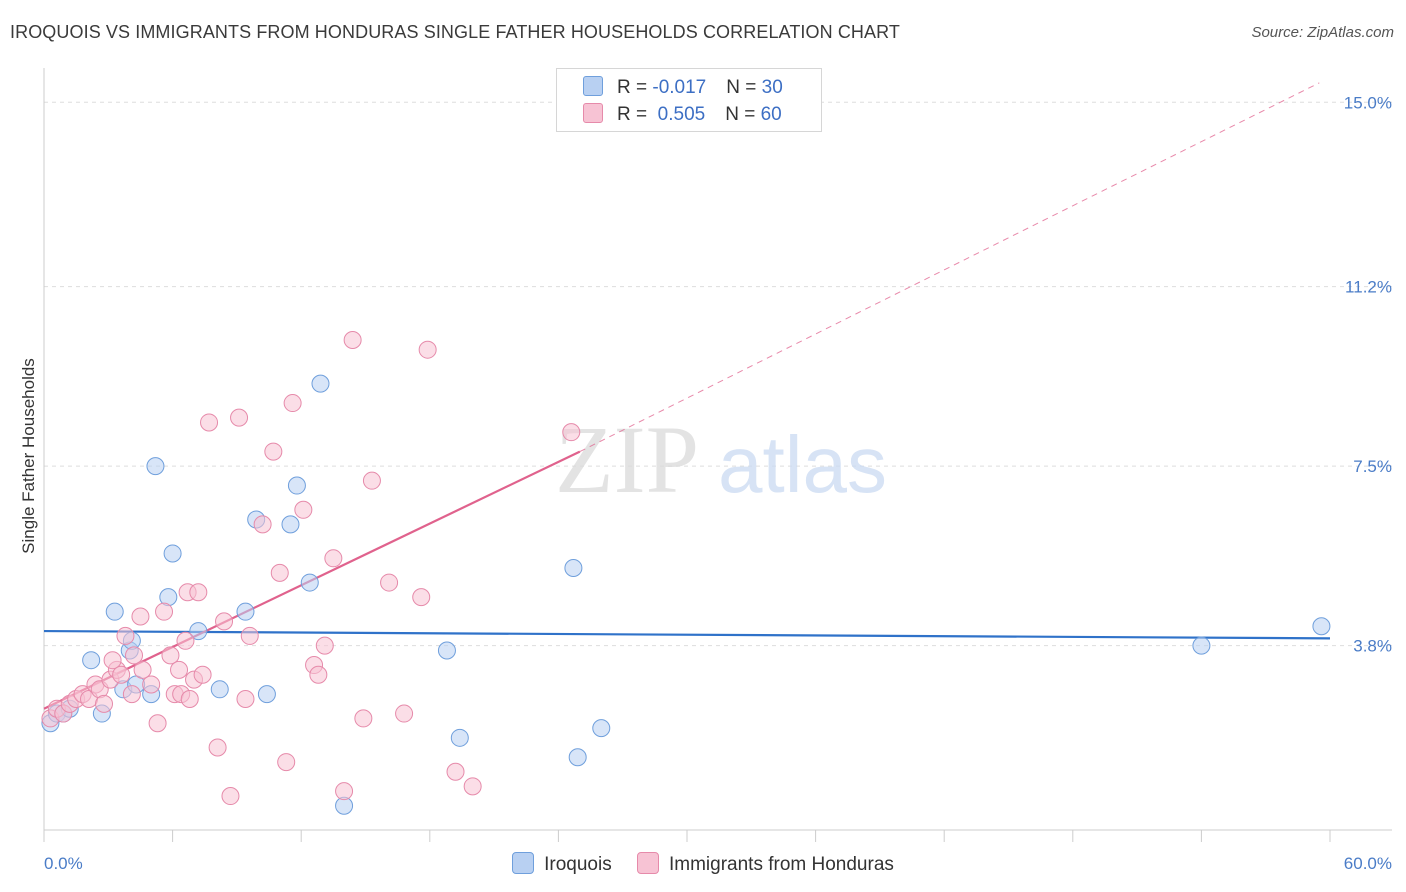  I want to click on legend-n-value: 30, so click(772, 87).